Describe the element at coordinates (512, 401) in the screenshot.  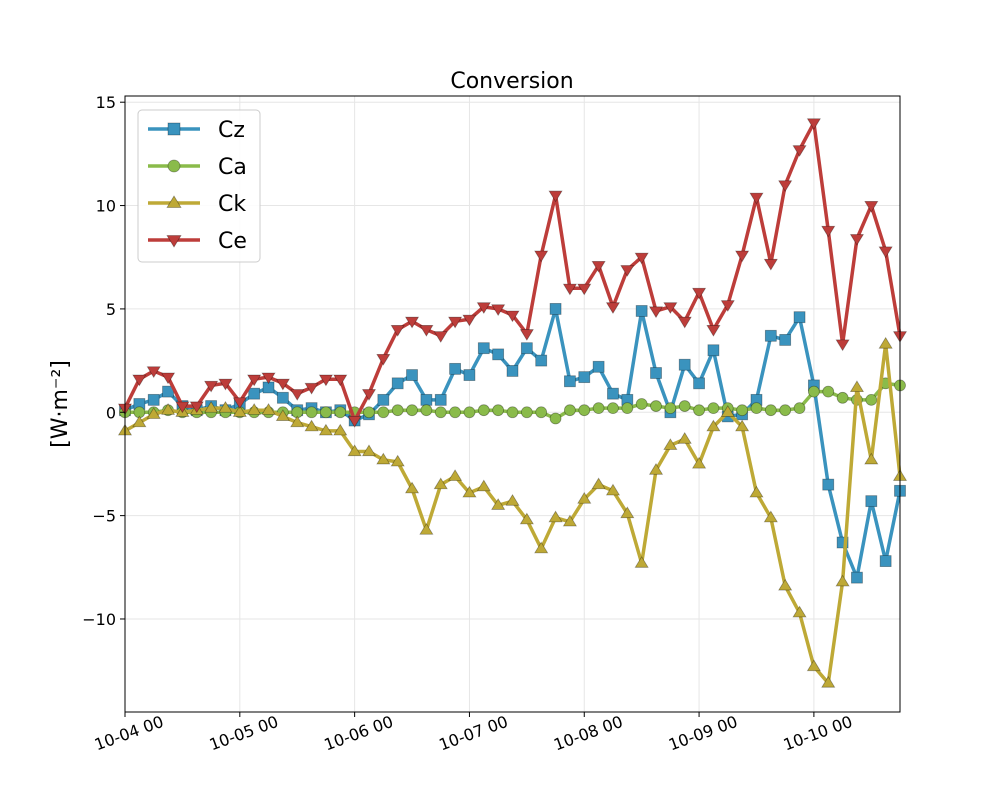
I see `series-ca` at that location.